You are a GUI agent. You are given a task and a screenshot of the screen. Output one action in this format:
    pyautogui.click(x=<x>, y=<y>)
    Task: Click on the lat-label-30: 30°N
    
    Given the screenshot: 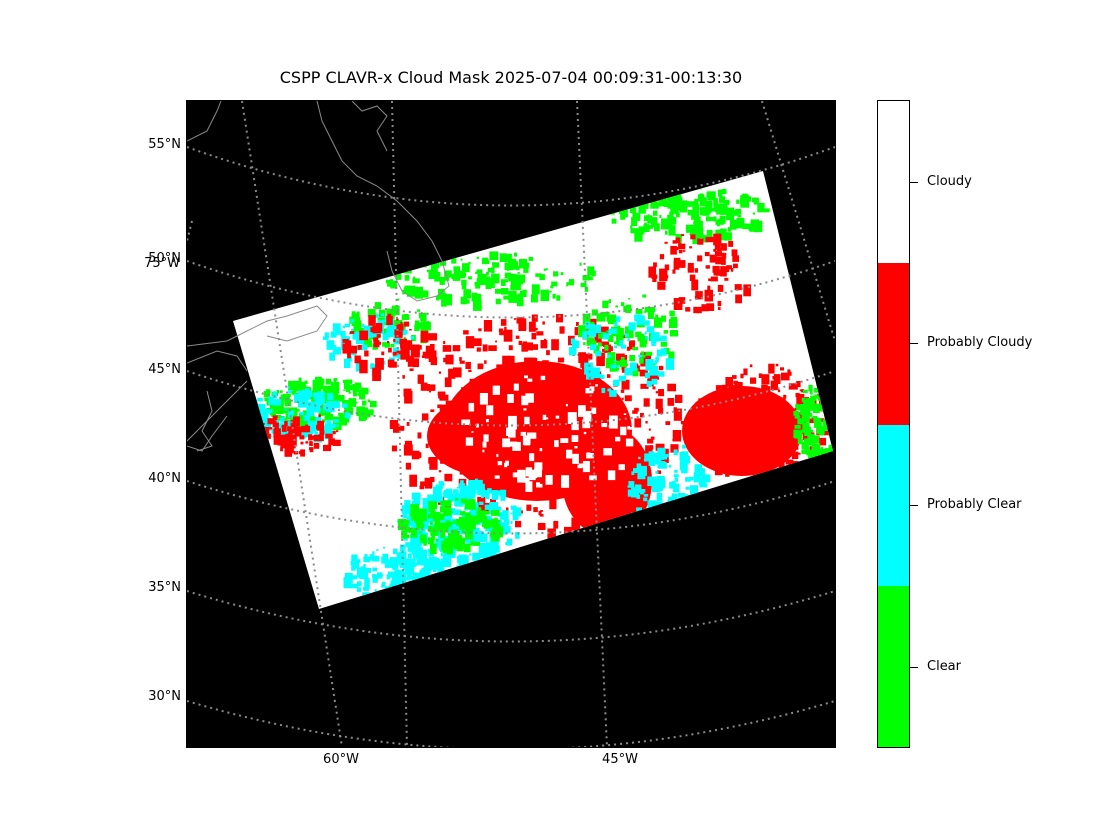 What is the action you would take?
    pyautogui.click(x=164, y=696)
    